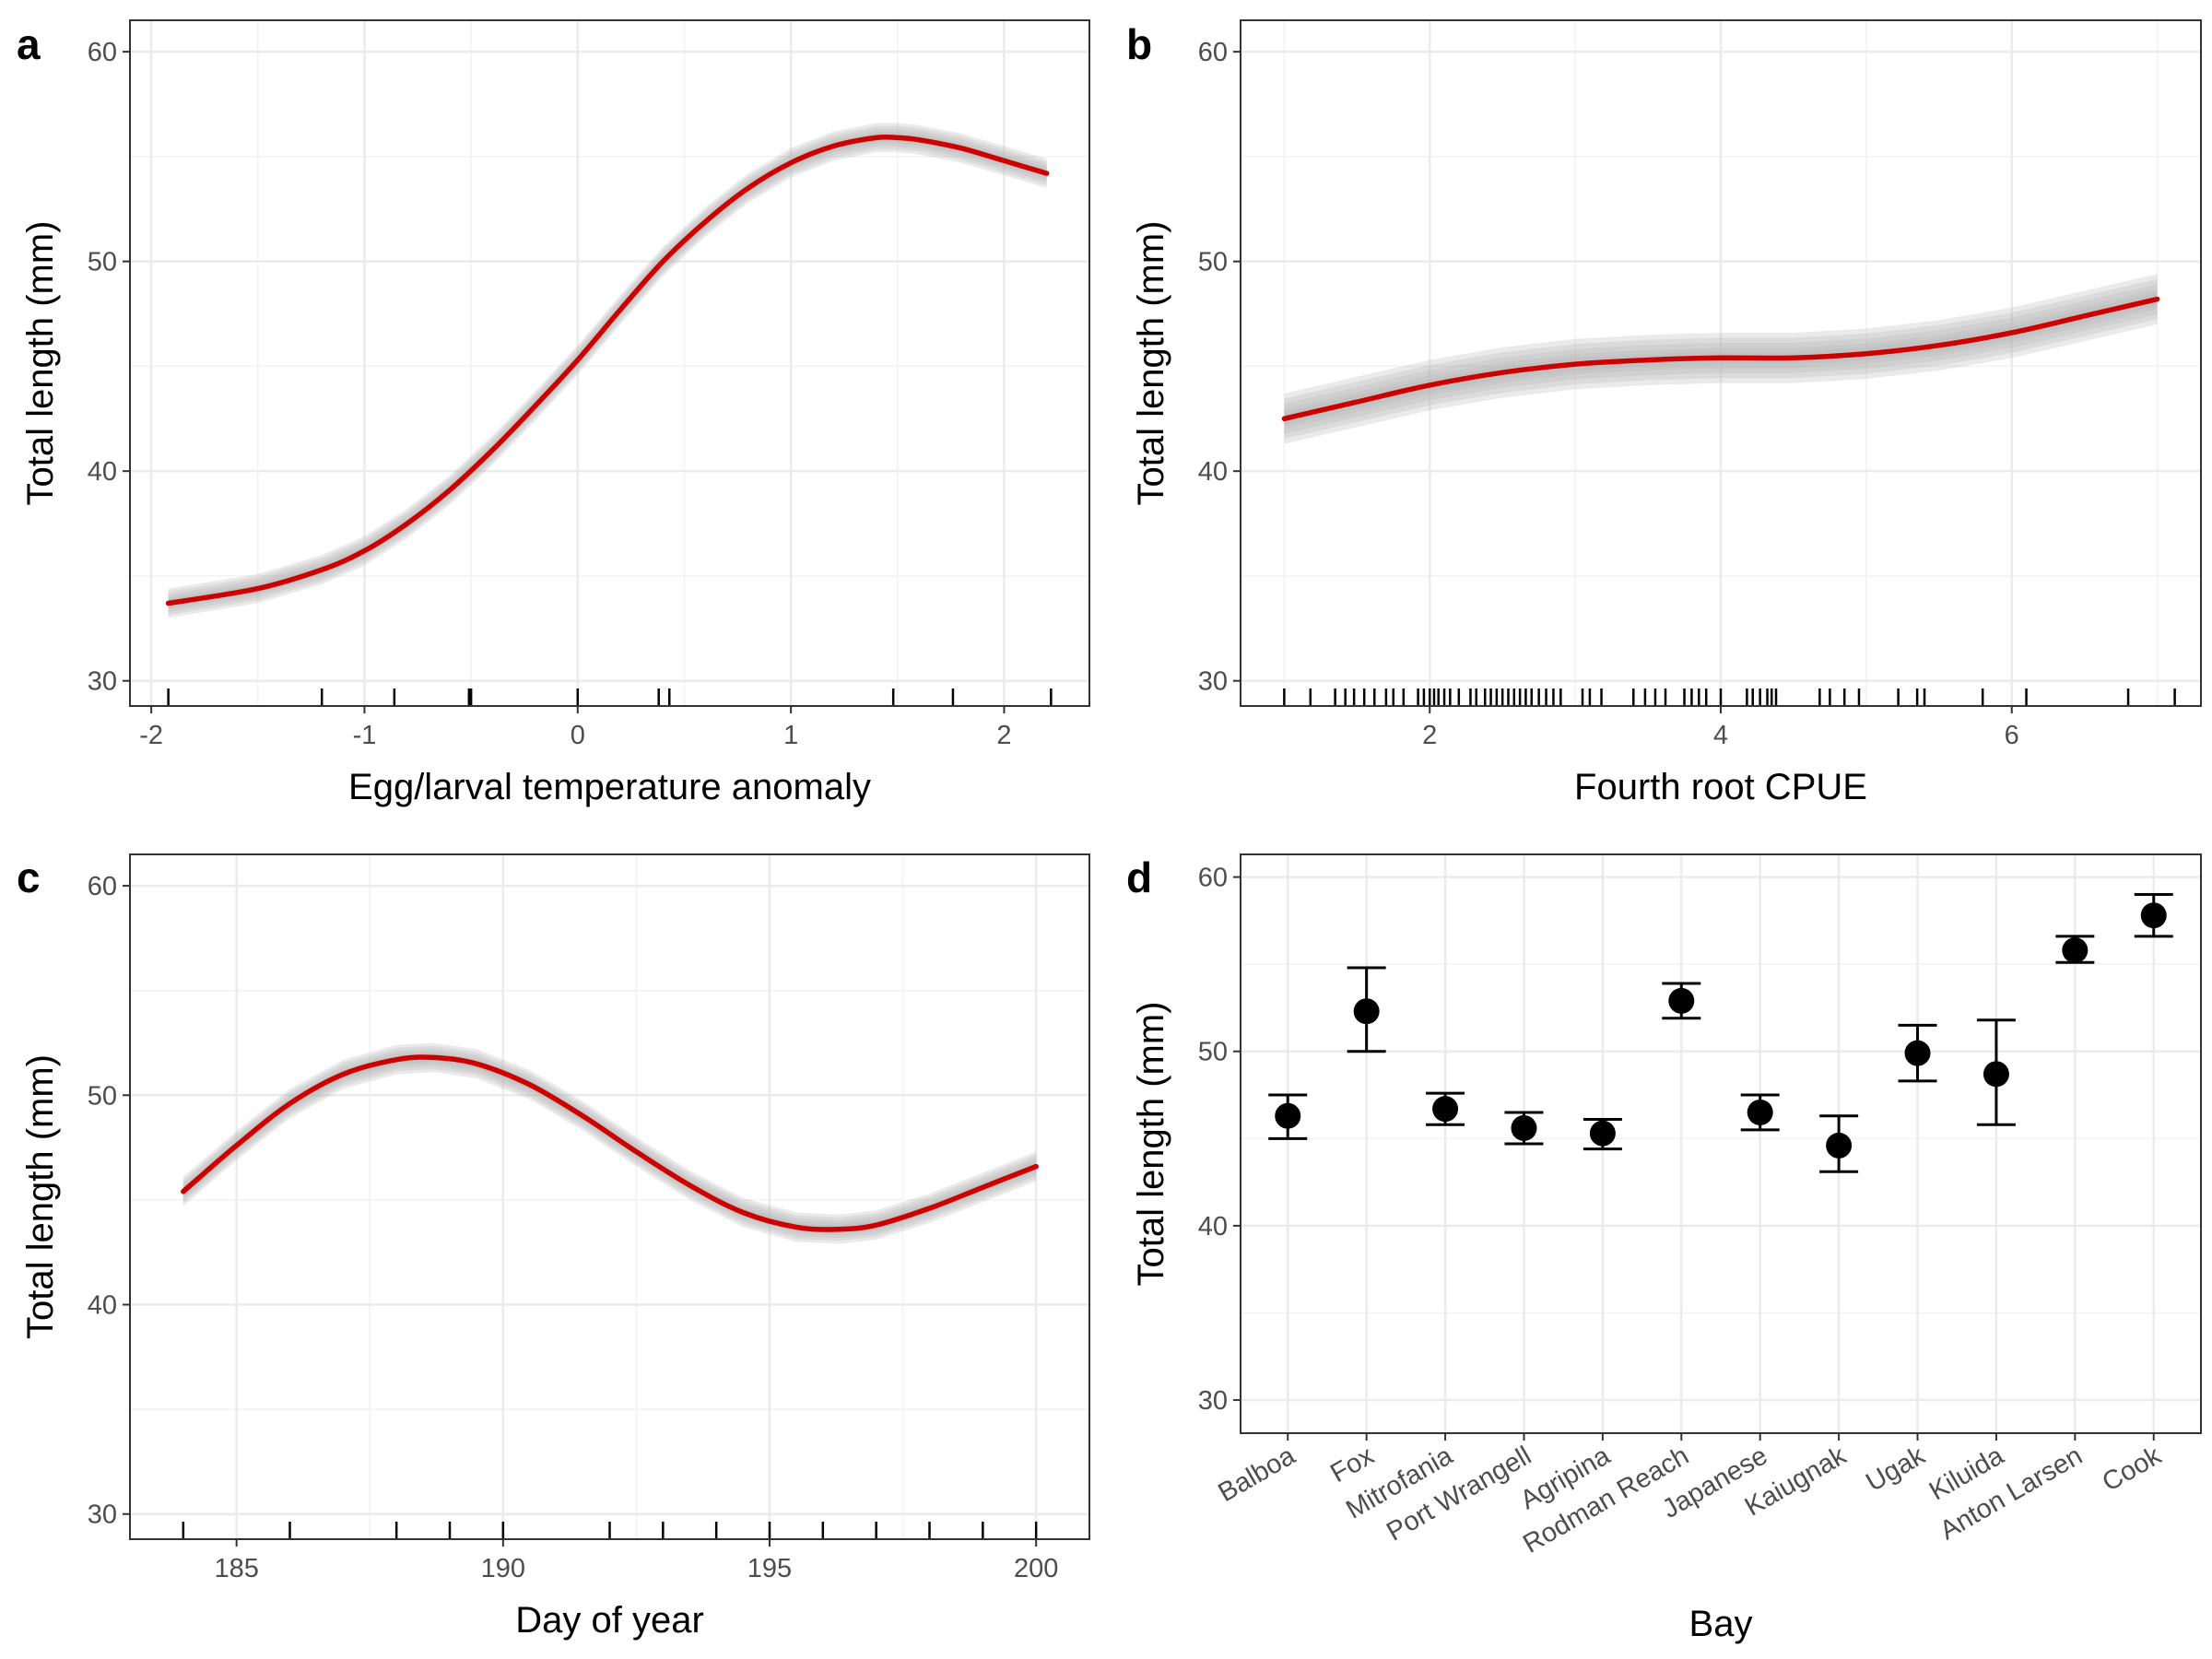 This screenshot has width=2212, height=1659. I want to click on x-axis-title: Bay, so click(1721, 1624).